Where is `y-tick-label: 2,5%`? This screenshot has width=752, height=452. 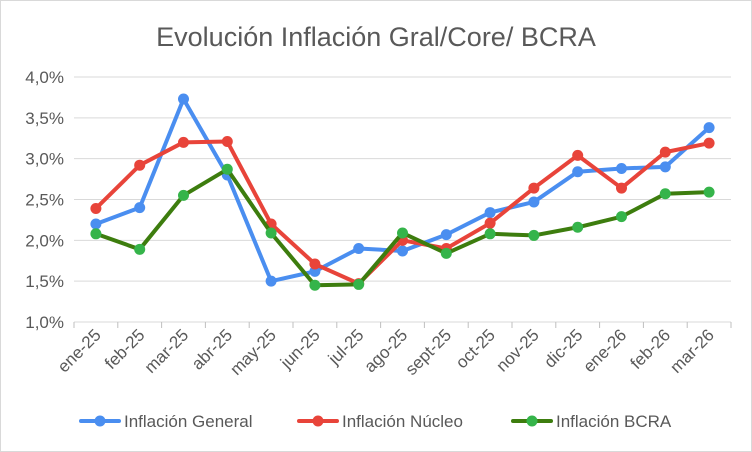 y-tick-label: 2,5% is located at coordinates (44, 200).